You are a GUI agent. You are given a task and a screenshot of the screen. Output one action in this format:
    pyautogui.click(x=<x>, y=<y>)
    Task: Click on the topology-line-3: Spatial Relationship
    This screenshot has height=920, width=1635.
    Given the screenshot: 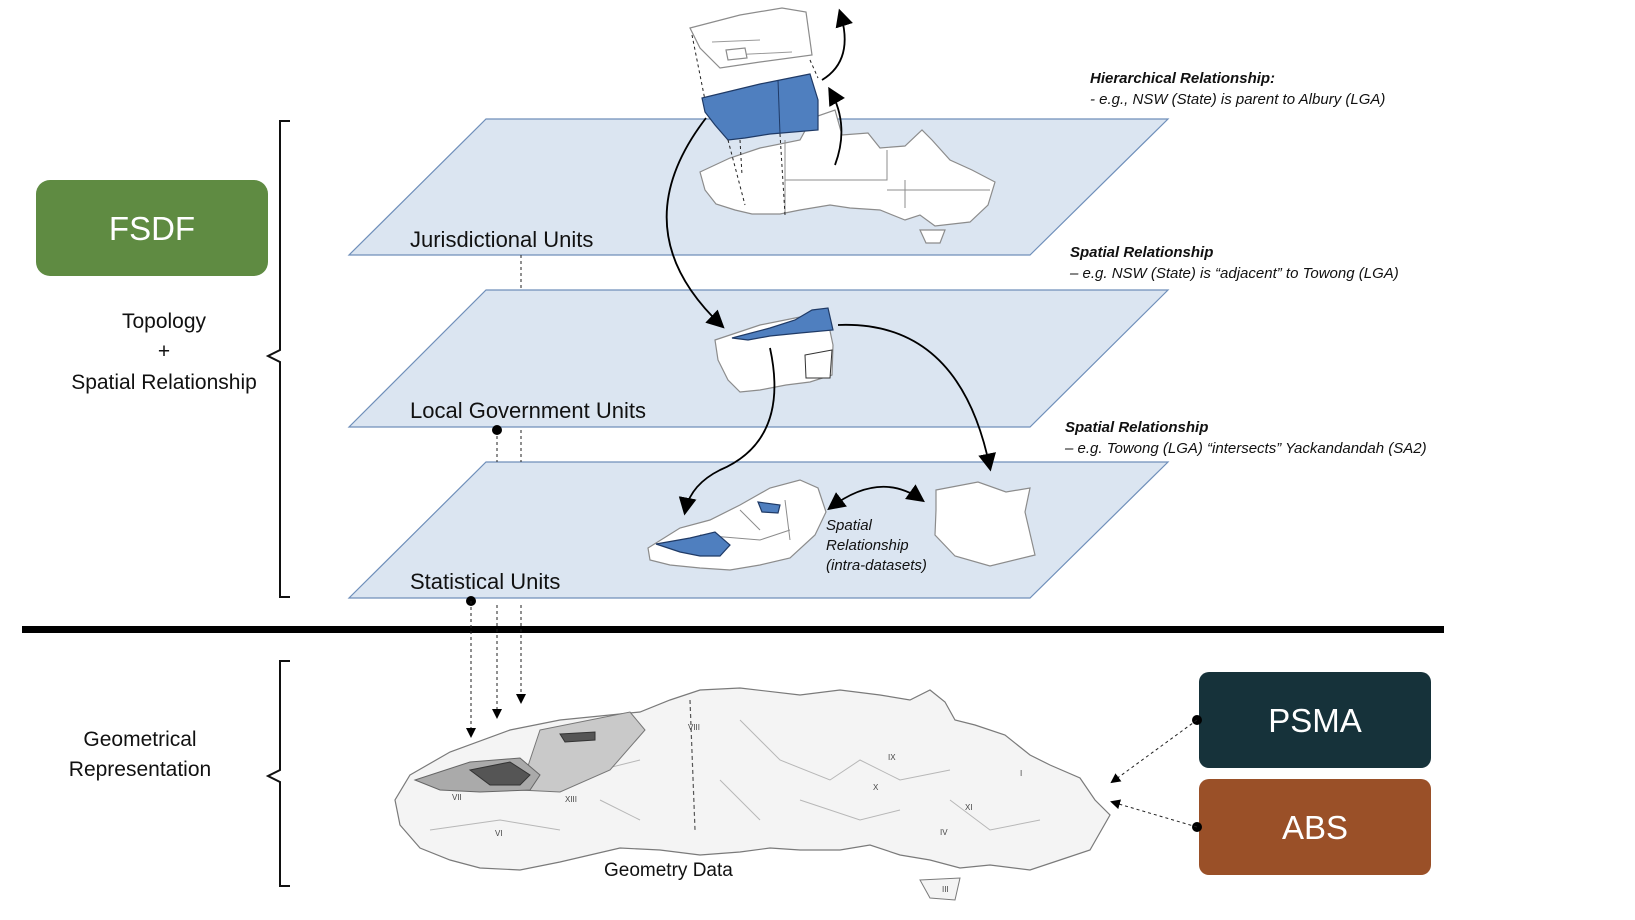 What is the action you would take?
    pyautogui.click(x=164, y=382)
    